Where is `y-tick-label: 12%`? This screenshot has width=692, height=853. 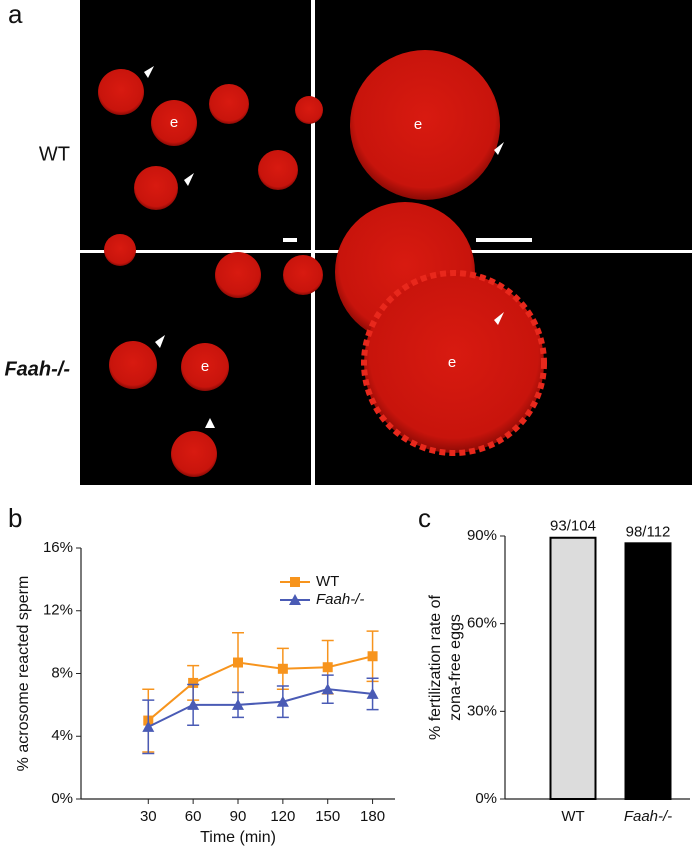
y-tick-label: 12% is located at coordinates (58, 610).